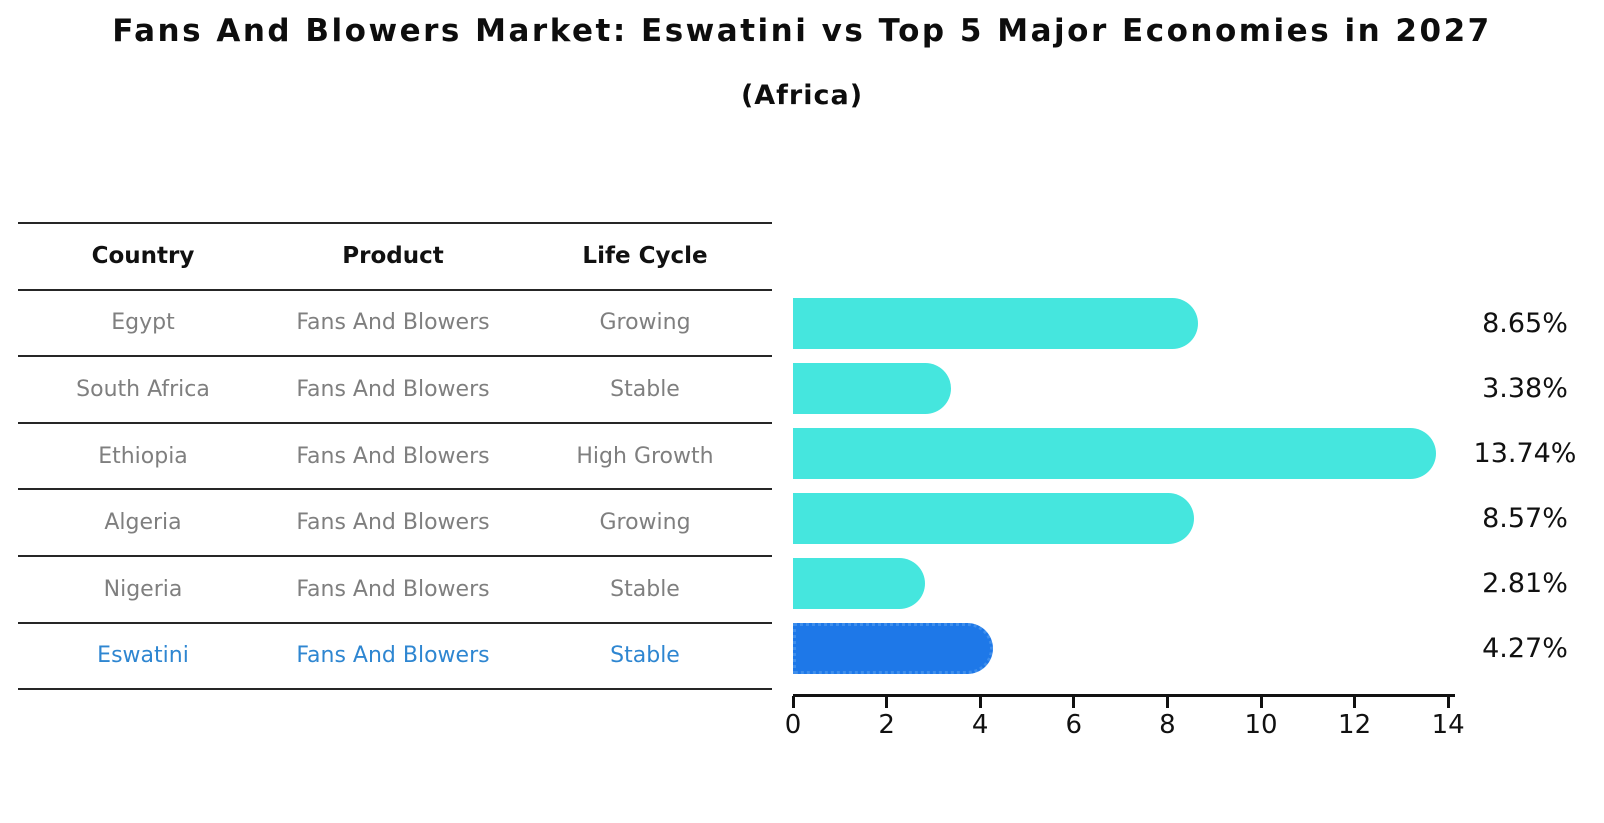 The height and width of the screenshot is (823, 1604). What do you see at coordinates (1448, 725) in the screenshot?
I see `x-axis-tick-label: 14` at bounding box center [1448, 725].